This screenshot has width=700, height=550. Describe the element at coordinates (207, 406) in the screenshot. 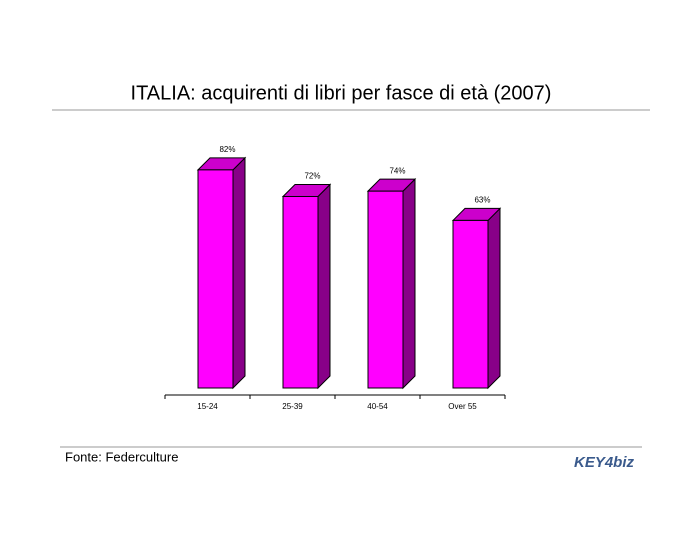

I see `x-tick-label: 15-24` at that location.